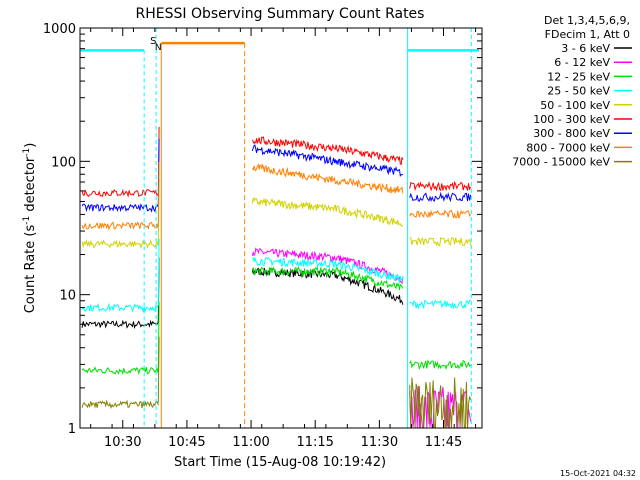 The width and height of the screenshot is (640, 480). I want to click on x-tick-label: 10:45, so click(186, 442).